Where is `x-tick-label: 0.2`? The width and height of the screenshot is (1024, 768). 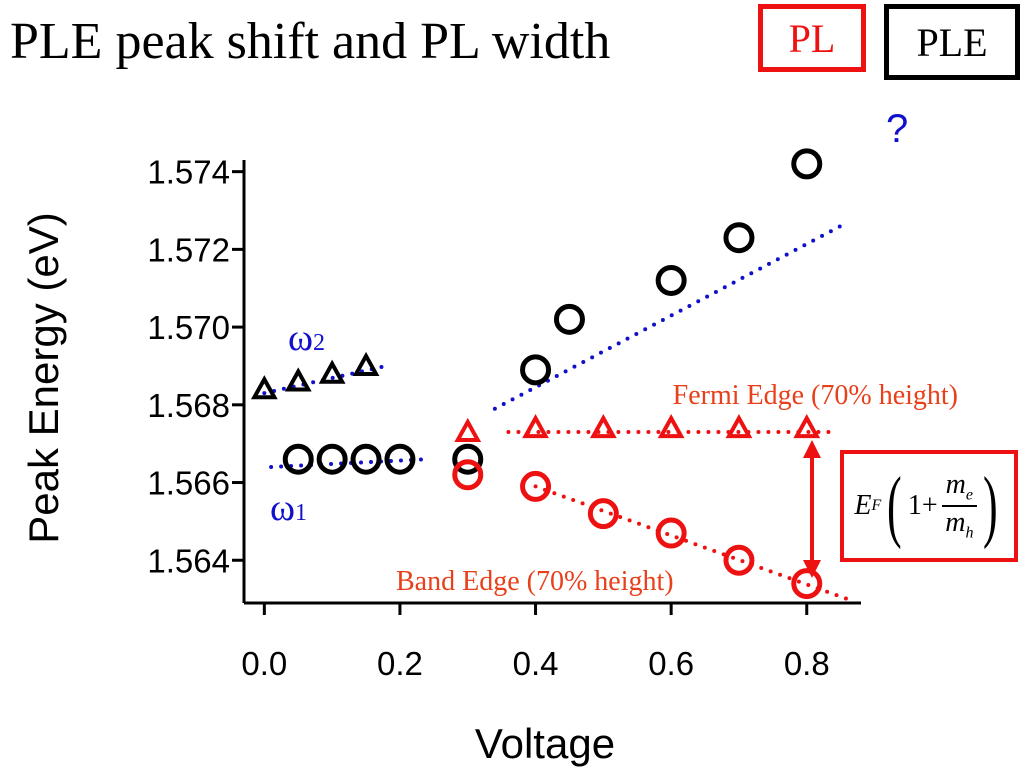
x-tick-label: 0.2 is located at coordinates (400, 663).